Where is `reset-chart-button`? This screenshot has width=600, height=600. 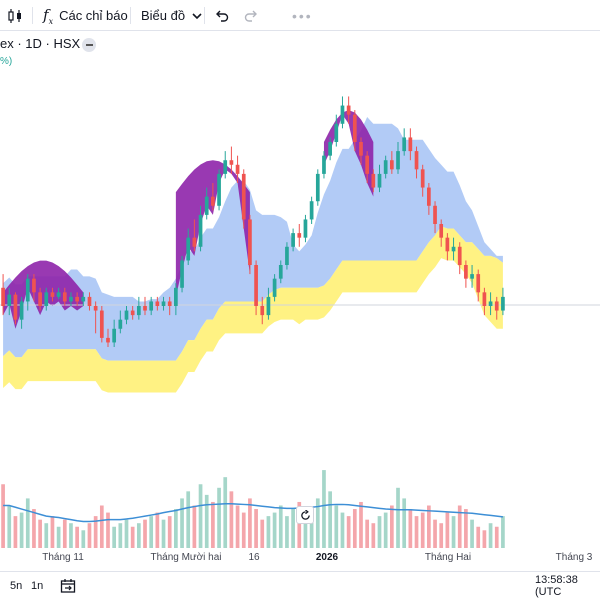 reset-chart-button is located at coordinates (305, 515).